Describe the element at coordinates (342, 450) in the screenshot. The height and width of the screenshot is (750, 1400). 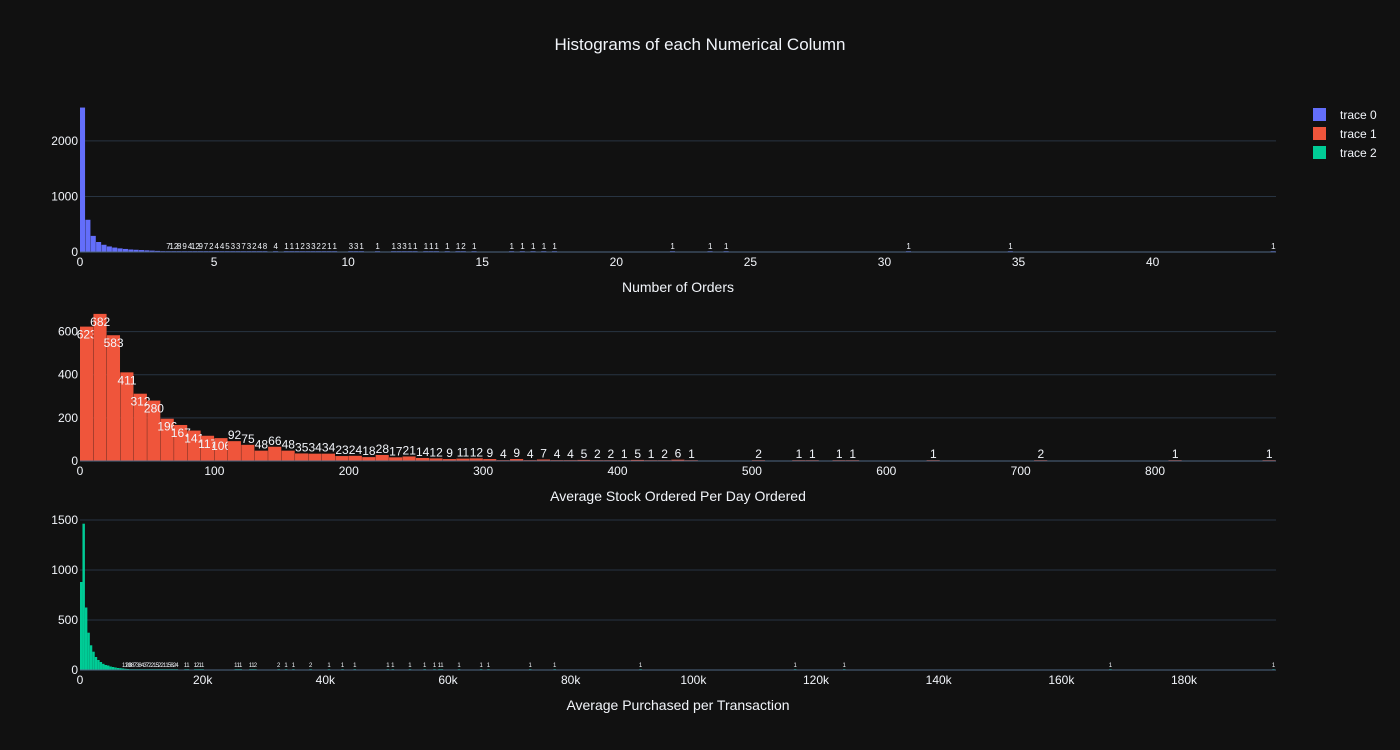
I see `bar-value-label: 23` at that location.